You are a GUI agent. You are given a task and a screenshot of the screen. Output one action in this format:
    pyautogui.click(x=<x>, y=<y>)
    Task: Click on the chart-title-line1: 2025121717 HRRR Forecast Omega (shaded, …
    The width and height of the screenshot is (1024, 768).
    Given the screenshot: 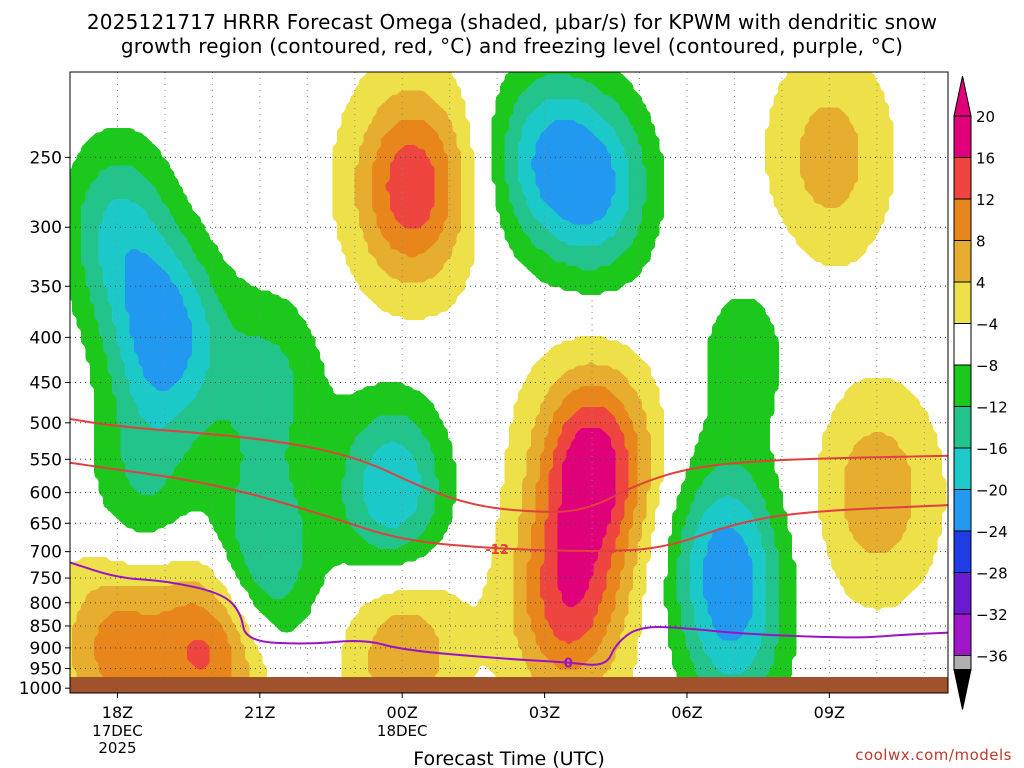 What is the action you would take?
    pyautogui.click(x=512, y=22)
    